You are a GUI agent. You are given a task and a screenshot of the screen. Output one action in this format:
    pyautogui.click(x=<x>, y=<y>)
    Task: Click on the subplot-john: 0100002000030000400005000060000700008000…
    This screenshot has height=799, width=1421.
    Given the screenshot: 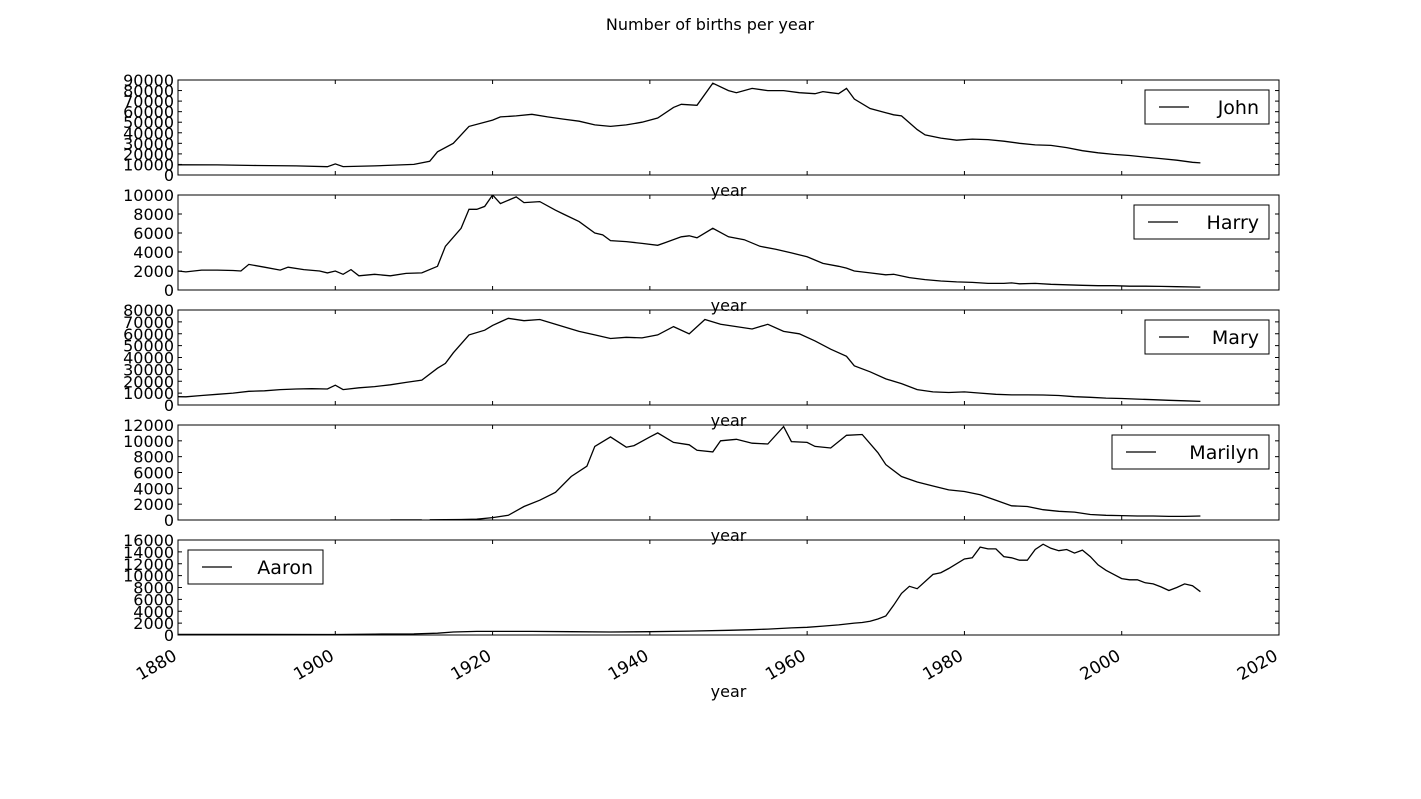 What is the action you would take?
    pyautogui.click(x=701, y=135)
    